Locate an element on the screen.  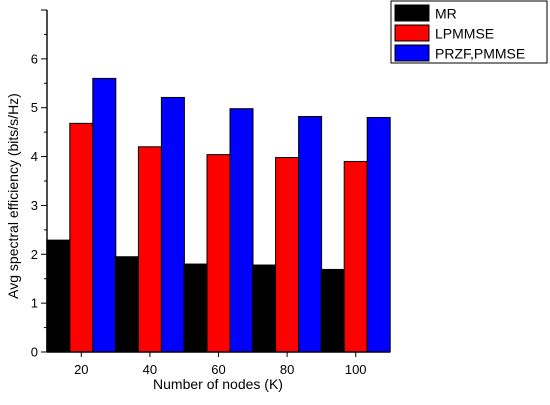
legend-label: PRZF,PMMSE is located at coordinates (480, 54).